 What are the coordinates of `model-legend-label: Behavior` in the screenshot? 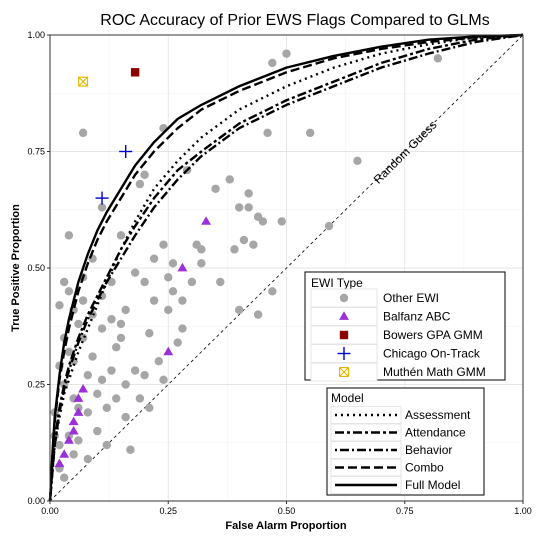 It's located at (428, 450).